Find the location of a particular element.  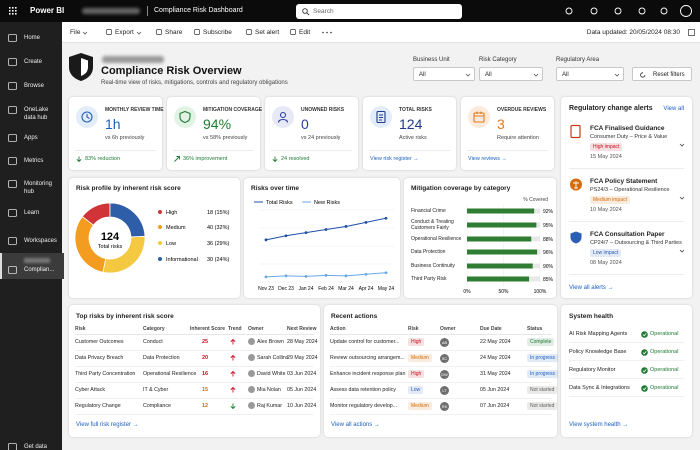

alert-desc: Consumer Duty – Price & Value is located at coordinates (629, 137).